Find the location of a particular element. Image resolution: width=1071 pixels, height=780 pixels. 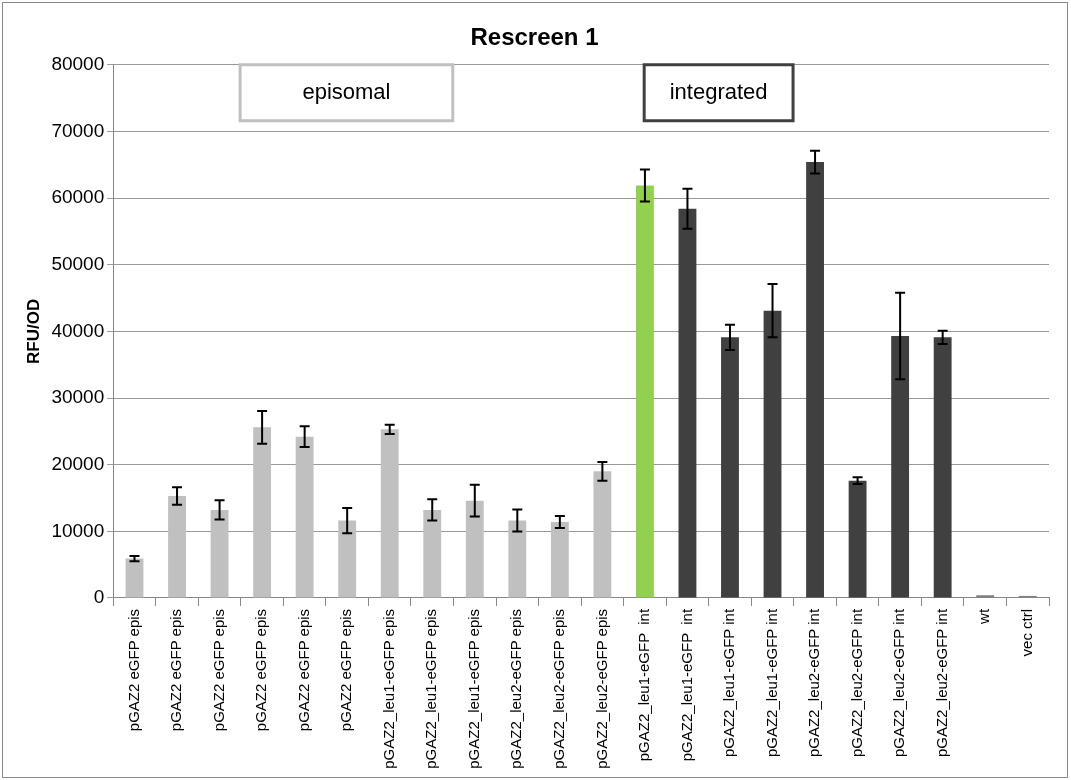

y-axis-title: RFU/OD is located at coordinates (33, 331).